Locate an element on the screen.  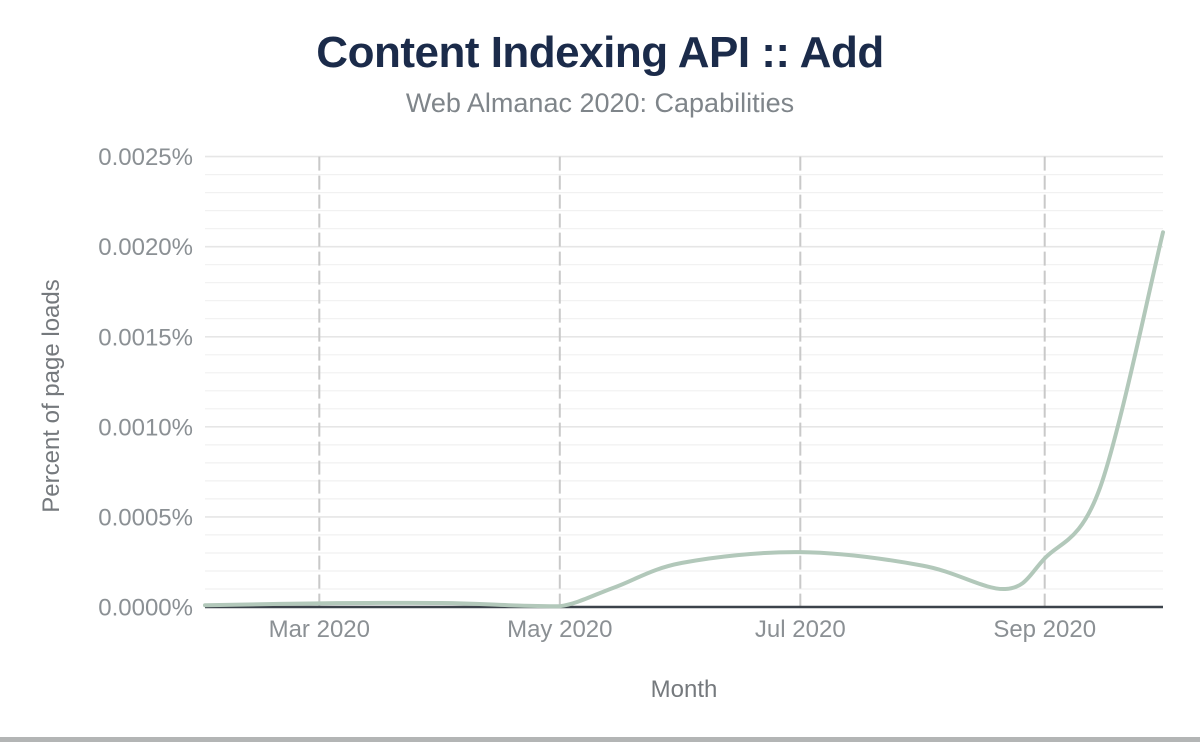
x-tick-label: Sep 2020 is located at coordinates (1044, 629).